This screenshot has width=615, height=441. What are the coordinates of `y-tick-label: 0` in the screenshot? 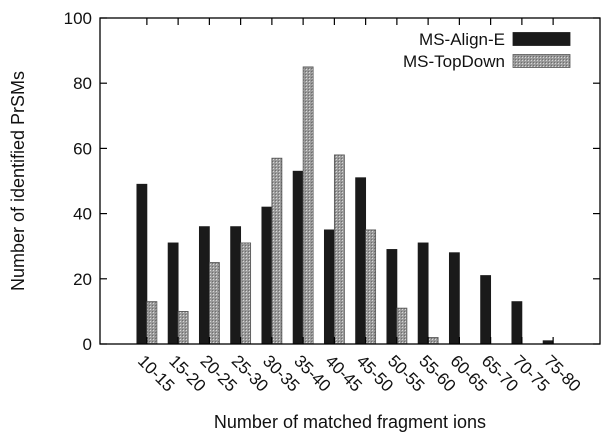 It's located at (87, 344).